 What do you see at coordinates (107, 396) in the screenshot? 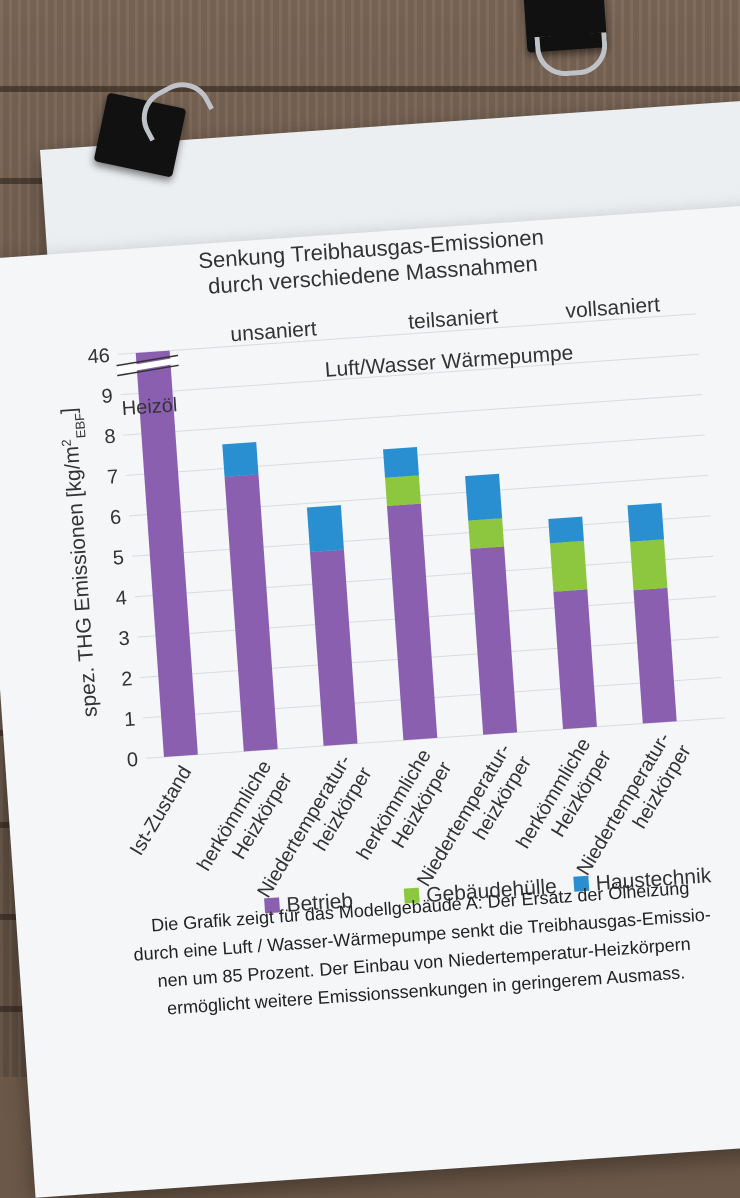
I see `y-tick-label: 9` at bounding box center [107, 396].